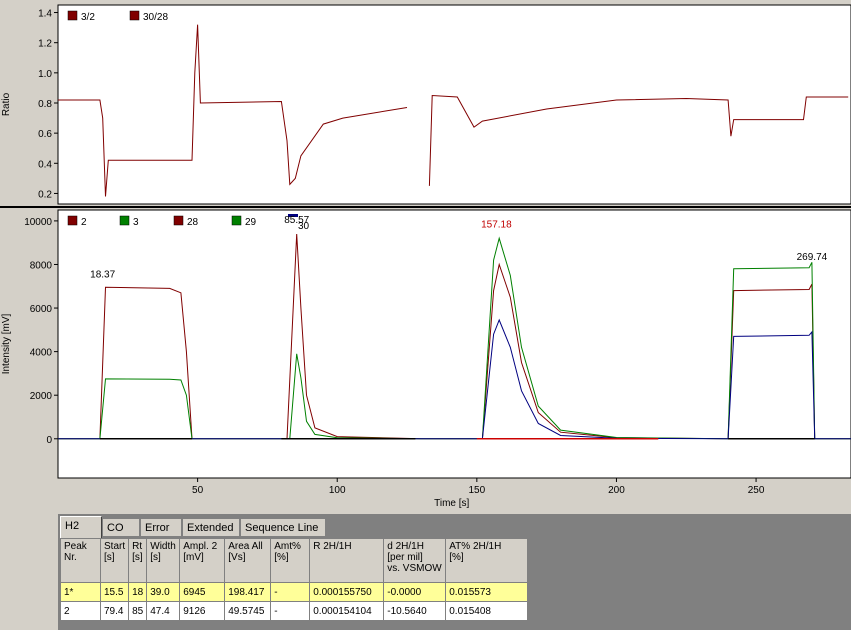 The image size is (851, 630). Describe the element at coordinates (138, 611) in the screenshot. I see `cell: 85` at that location.